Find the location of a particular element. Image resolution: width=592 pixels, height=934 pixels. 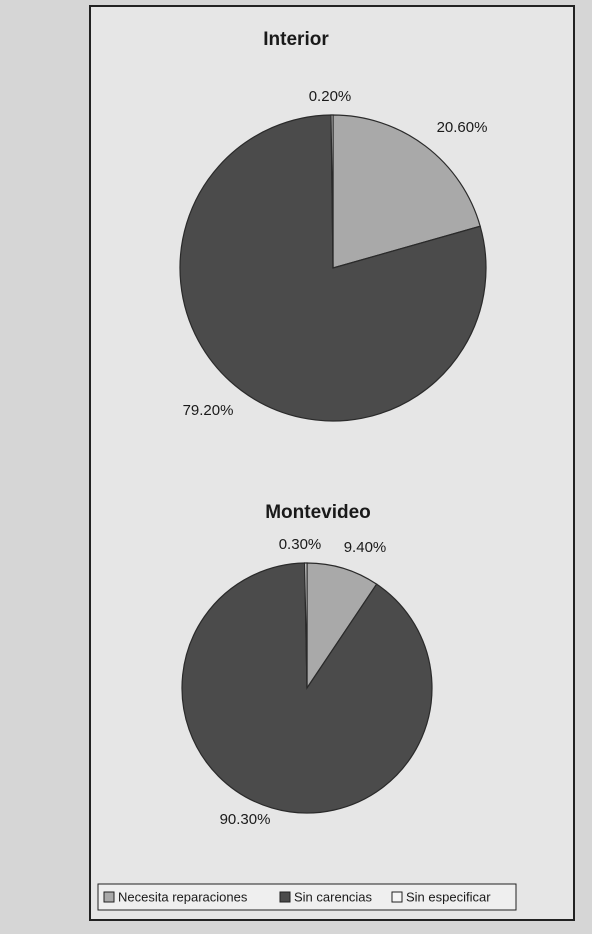

legend-box is located at coordinates (307, 897).